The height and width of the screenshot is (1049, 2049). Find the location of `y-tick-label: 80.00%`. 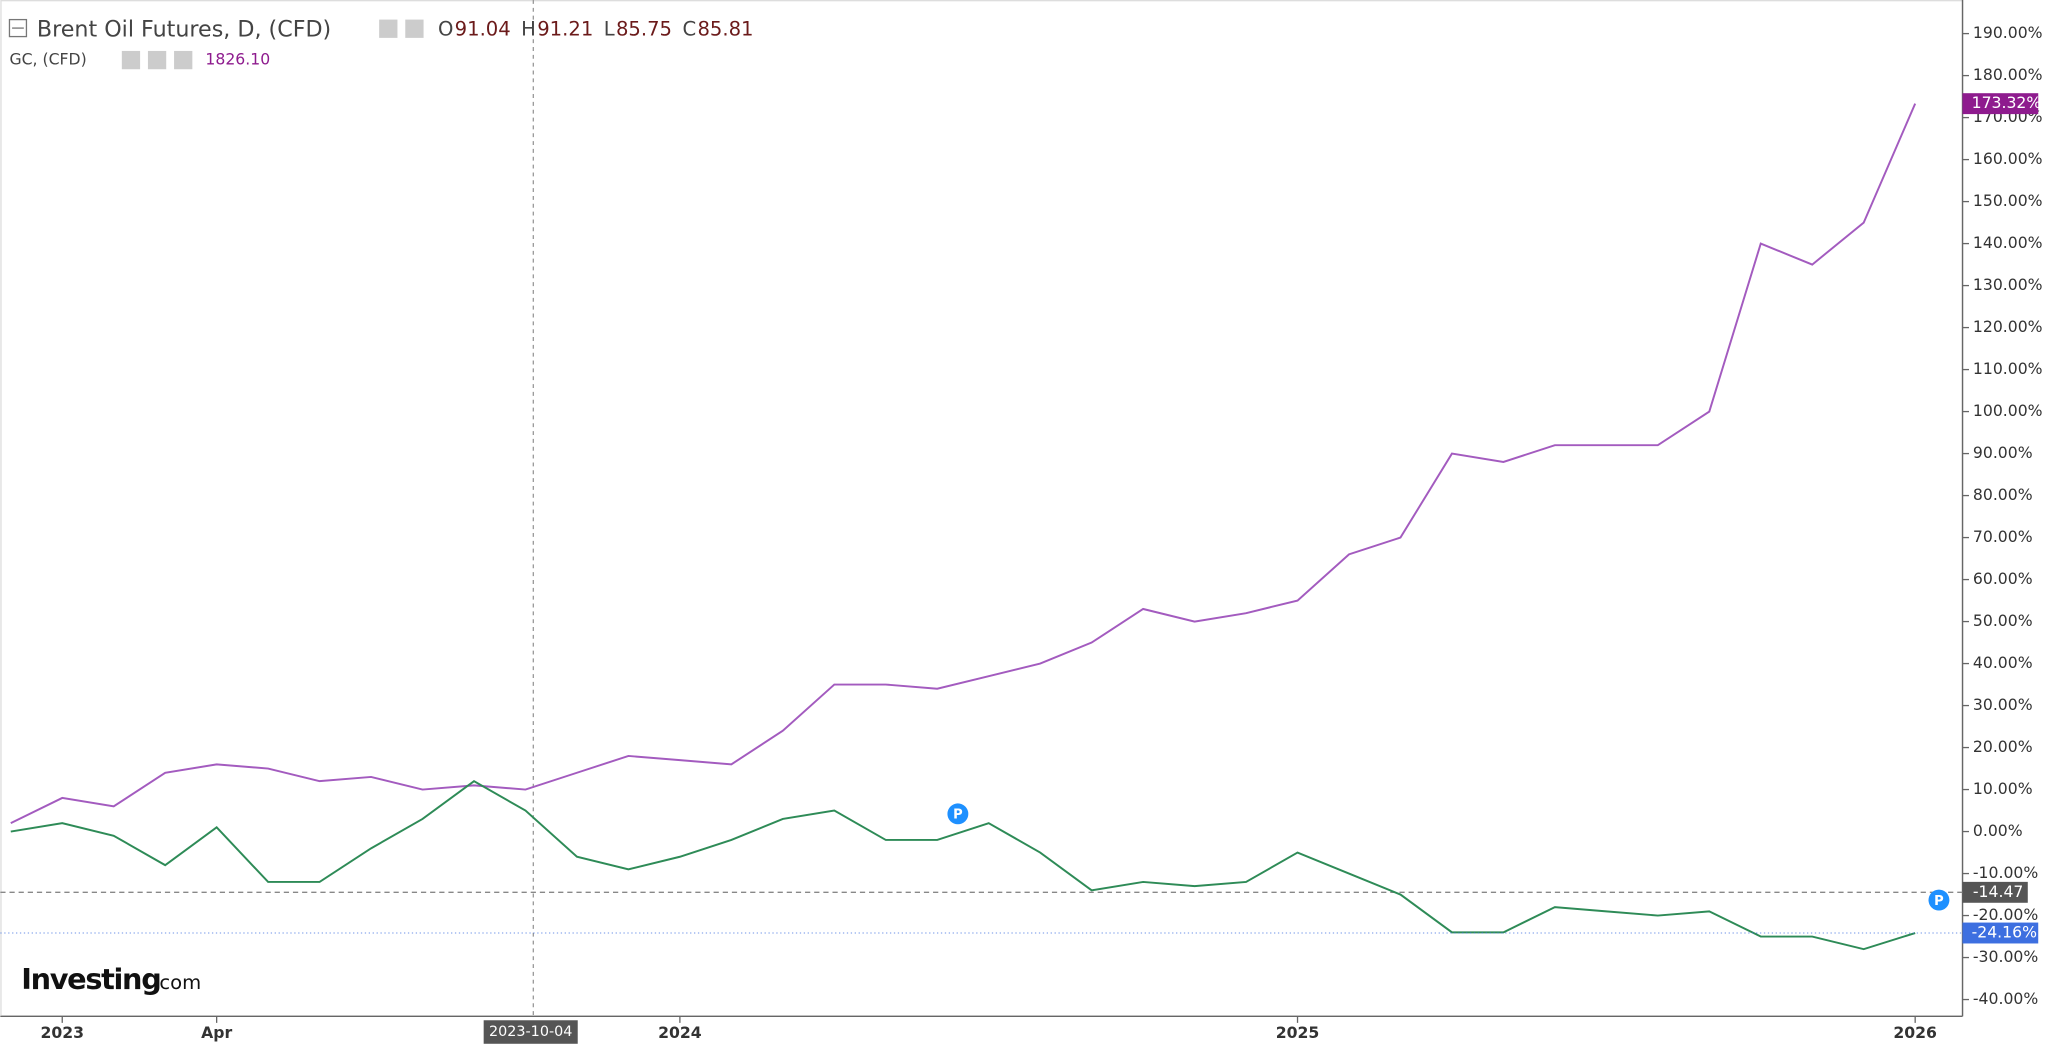

y-tick-label: 80.00% is located at coordinates (2003, 494).